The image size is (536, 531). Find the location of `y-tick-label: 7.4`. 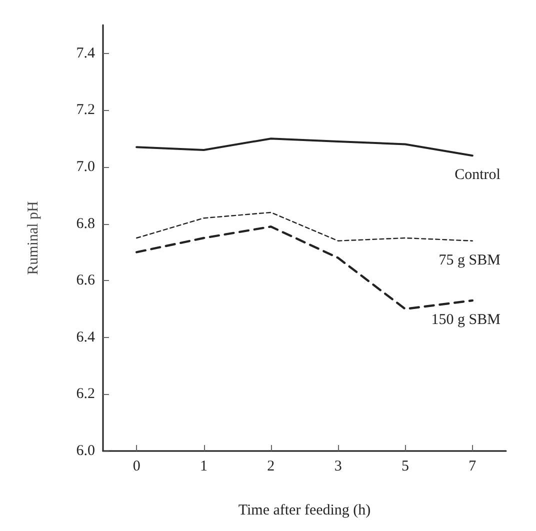

y-tick-label: 7.4 is located at coordinates (86, 53).